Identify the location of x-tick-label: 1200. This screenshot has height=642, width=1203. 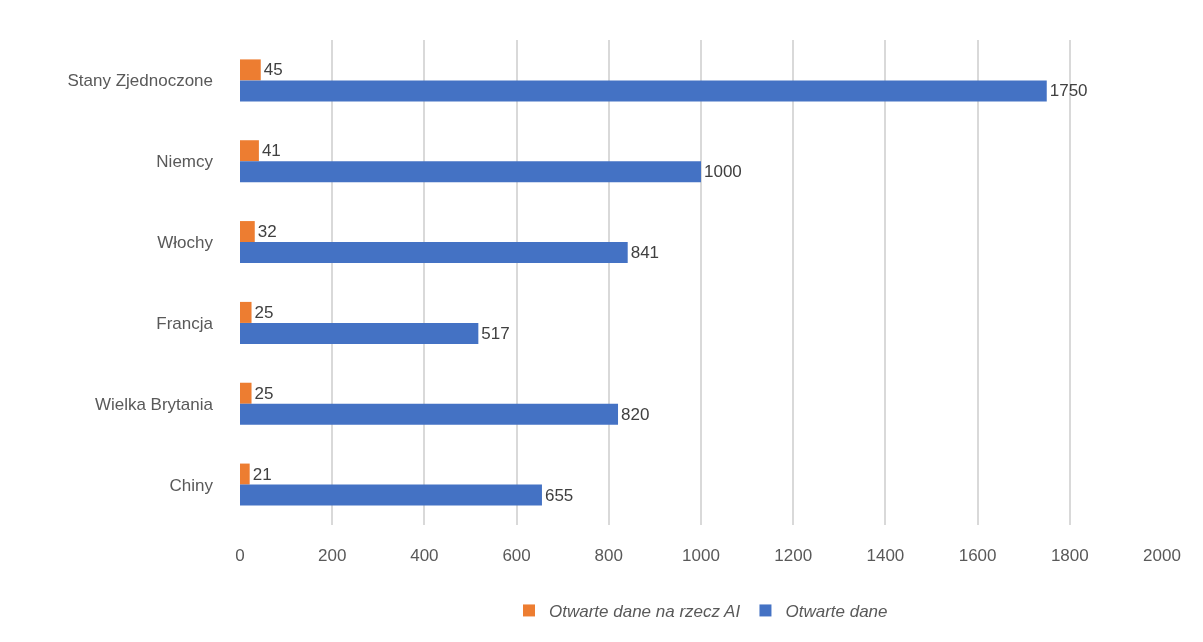
(793, 555).